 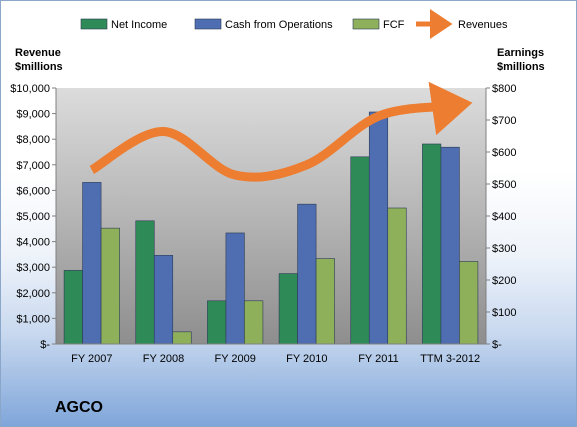 I want to click on legend-label-revenues: Revenues, so click(x=483, y=25).